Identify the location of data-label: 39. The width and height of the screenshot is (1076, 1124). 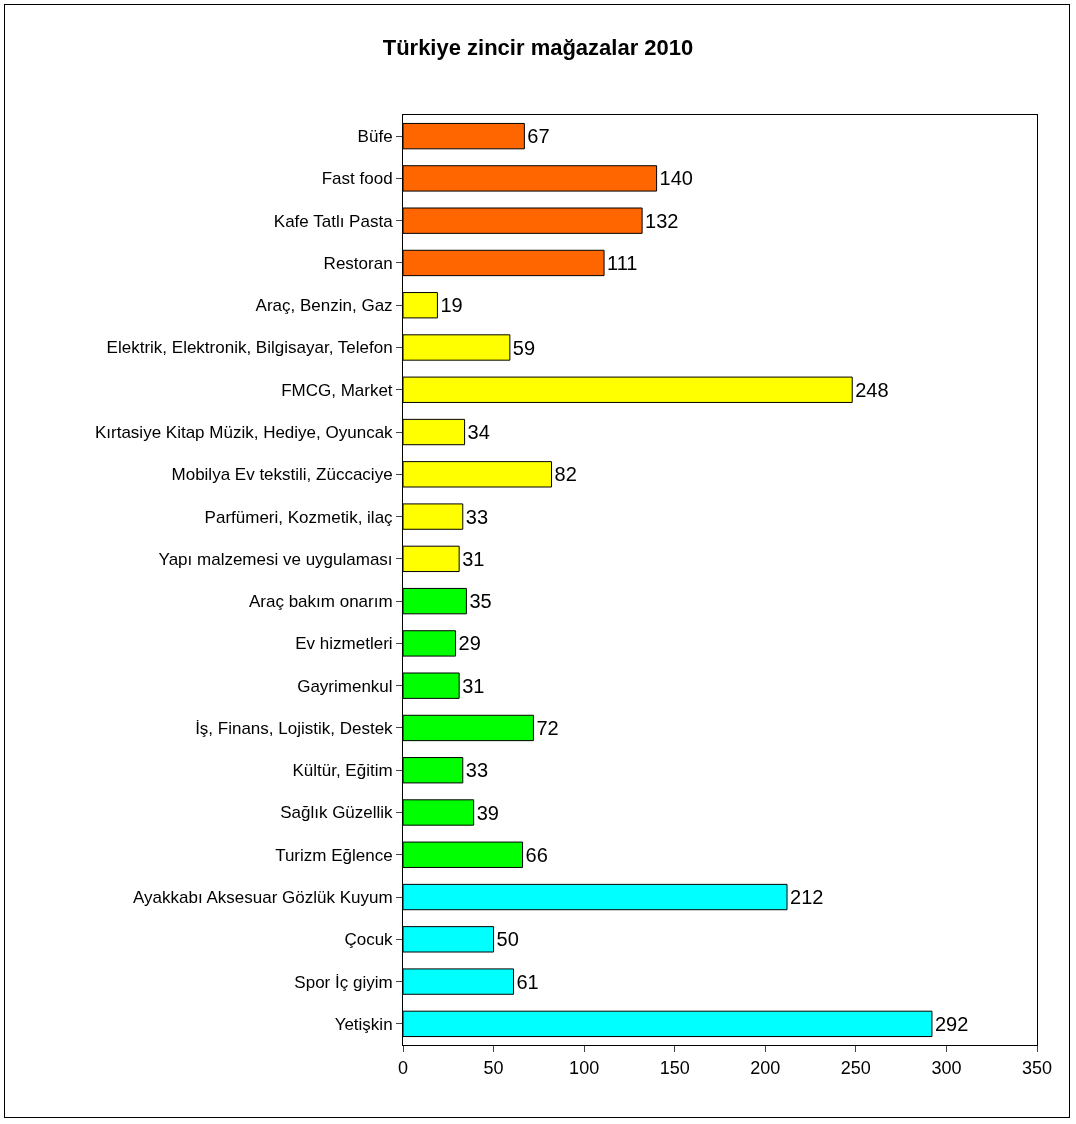
(487, 812).